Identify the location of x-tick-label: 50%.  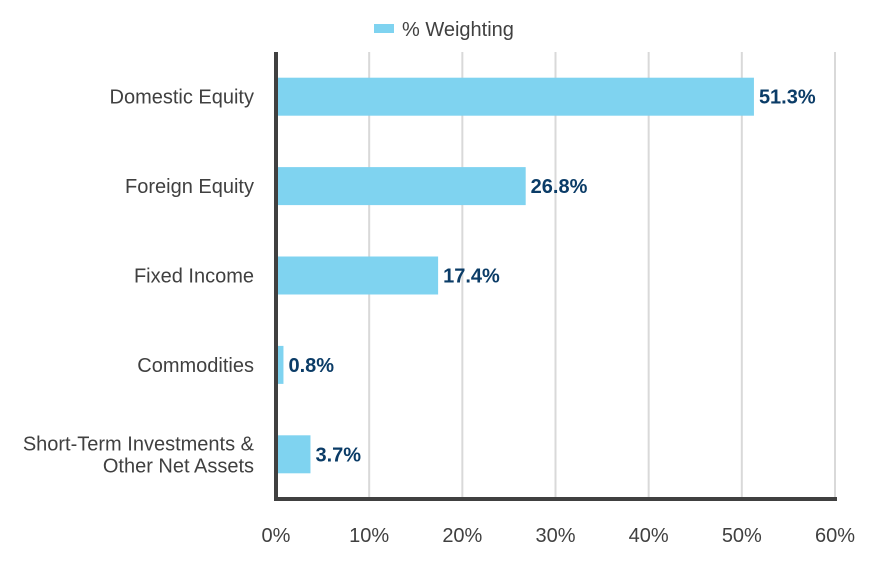
(742, 536).